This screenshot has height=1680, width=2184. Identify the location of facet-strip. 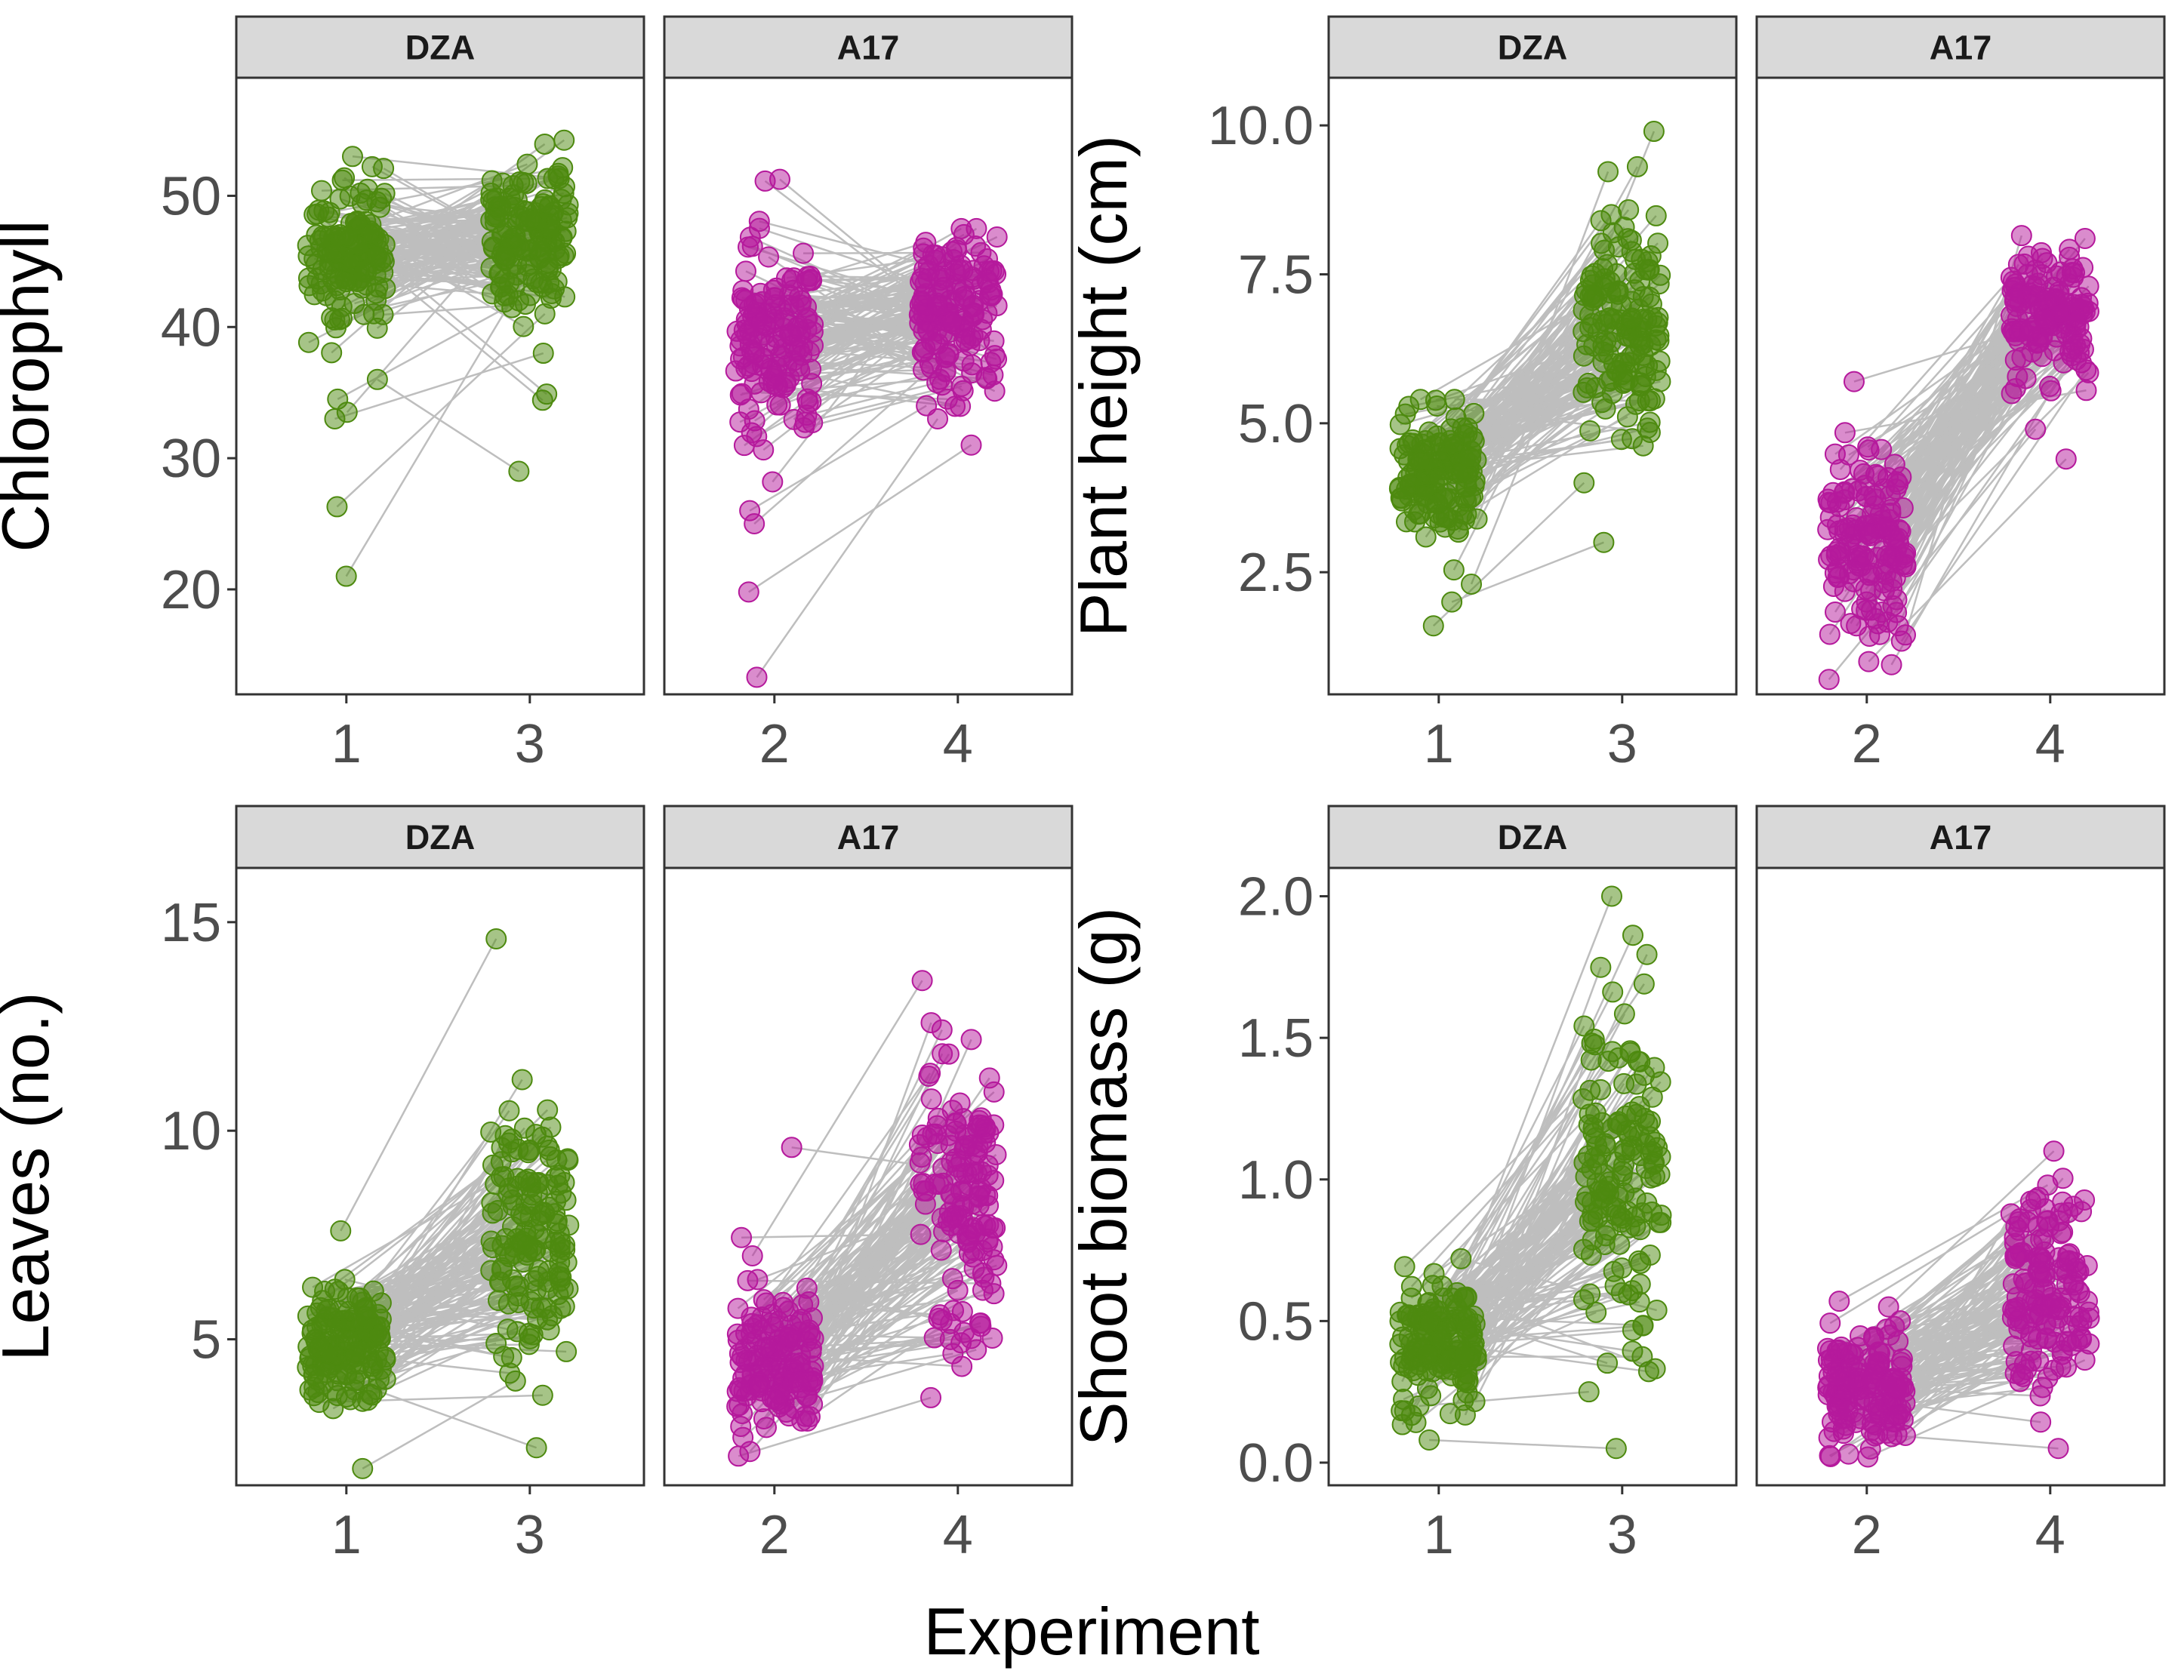
(1532, 837).